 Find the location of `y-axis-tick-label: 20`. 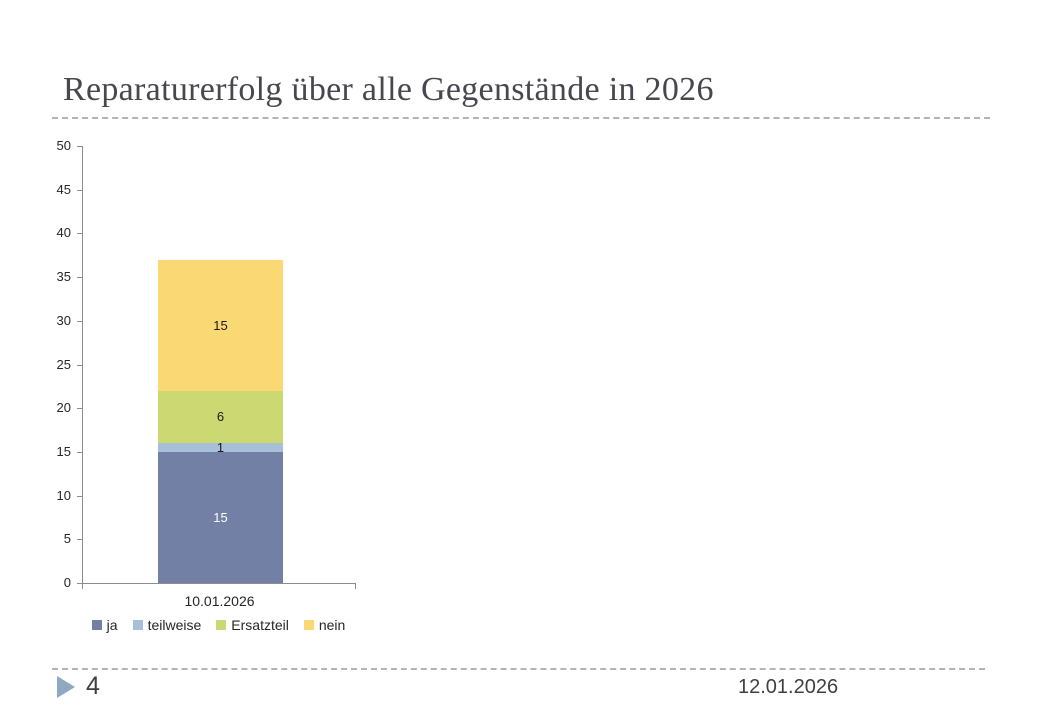

y-axis-tick-label: 20 is located at coordinates (63, 408).